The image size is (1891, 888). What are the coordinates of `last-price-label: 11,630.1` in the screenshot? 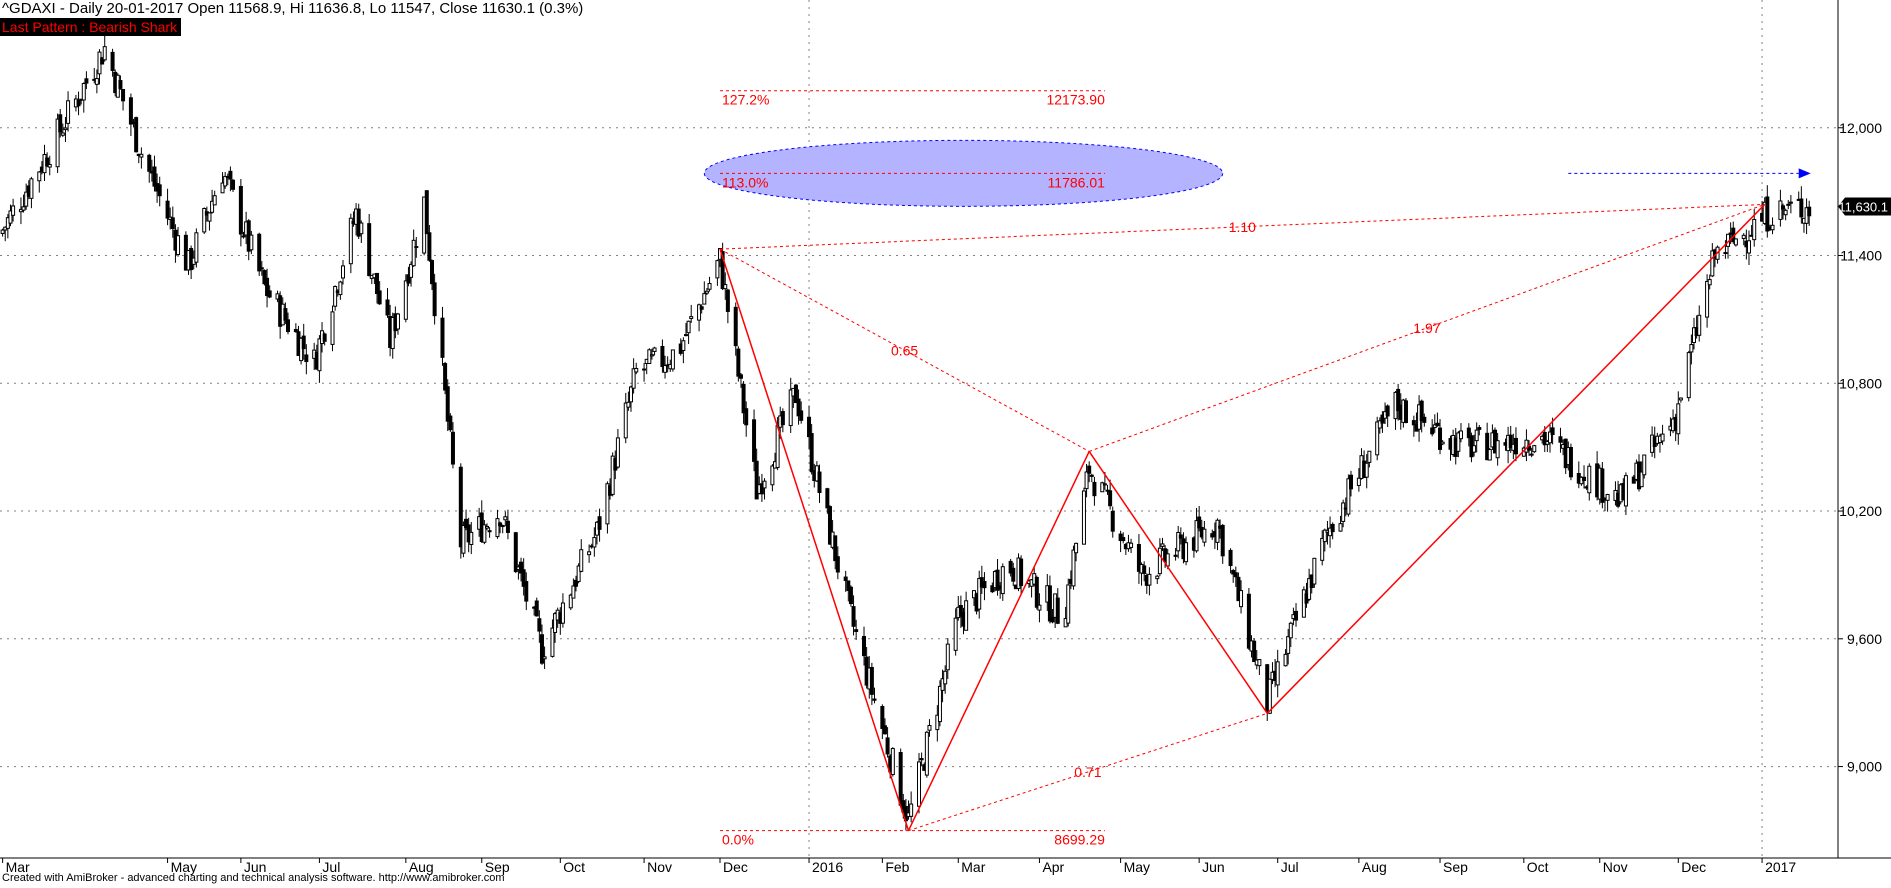 It's located at (1863, 207).